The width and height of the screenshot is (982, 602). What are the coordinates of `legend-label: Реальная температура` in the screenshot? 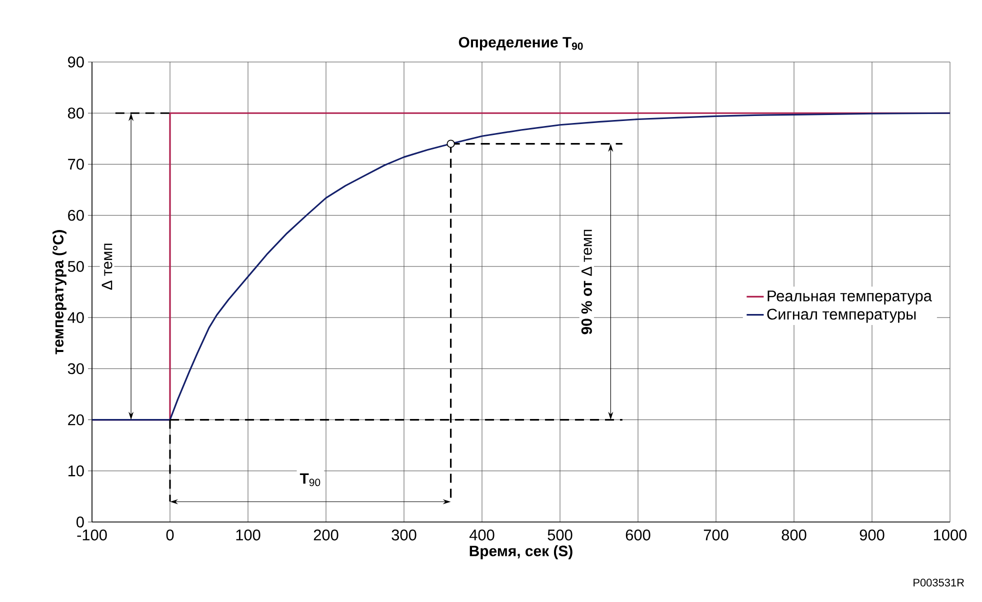 It's located at (850, 297).